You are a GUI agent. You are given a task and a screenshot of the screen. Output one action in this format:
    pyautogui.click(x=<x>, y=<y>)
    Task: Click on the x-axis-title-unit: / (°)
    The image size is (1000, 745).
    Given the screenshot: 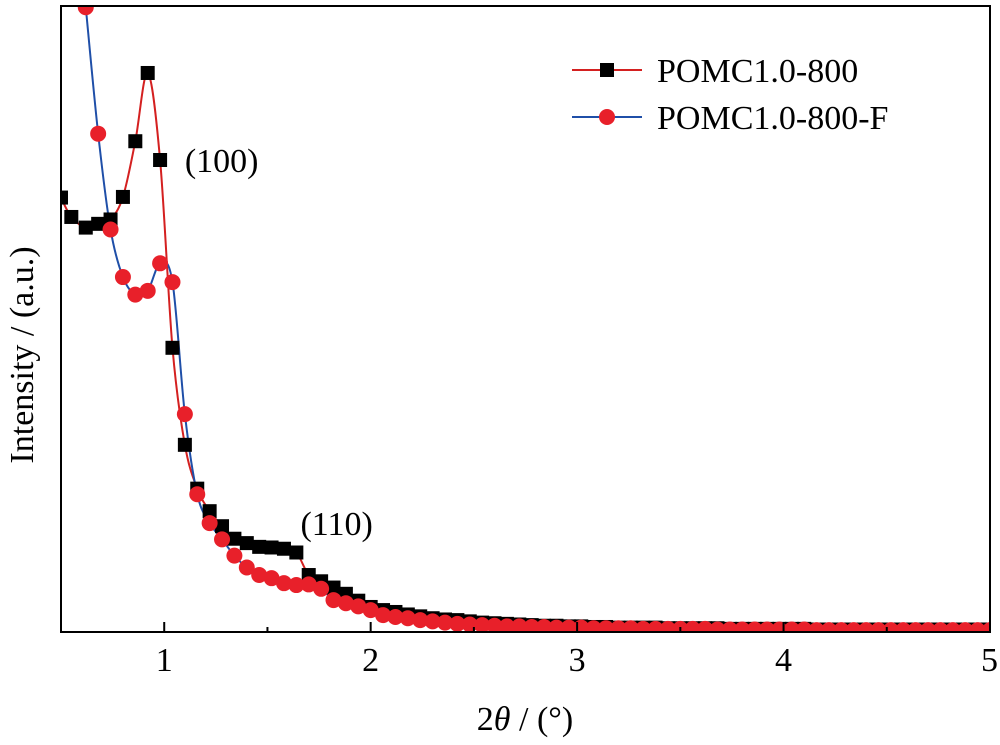 What is the action you would take?
    pyautogui.click(x=542, y=719)
    